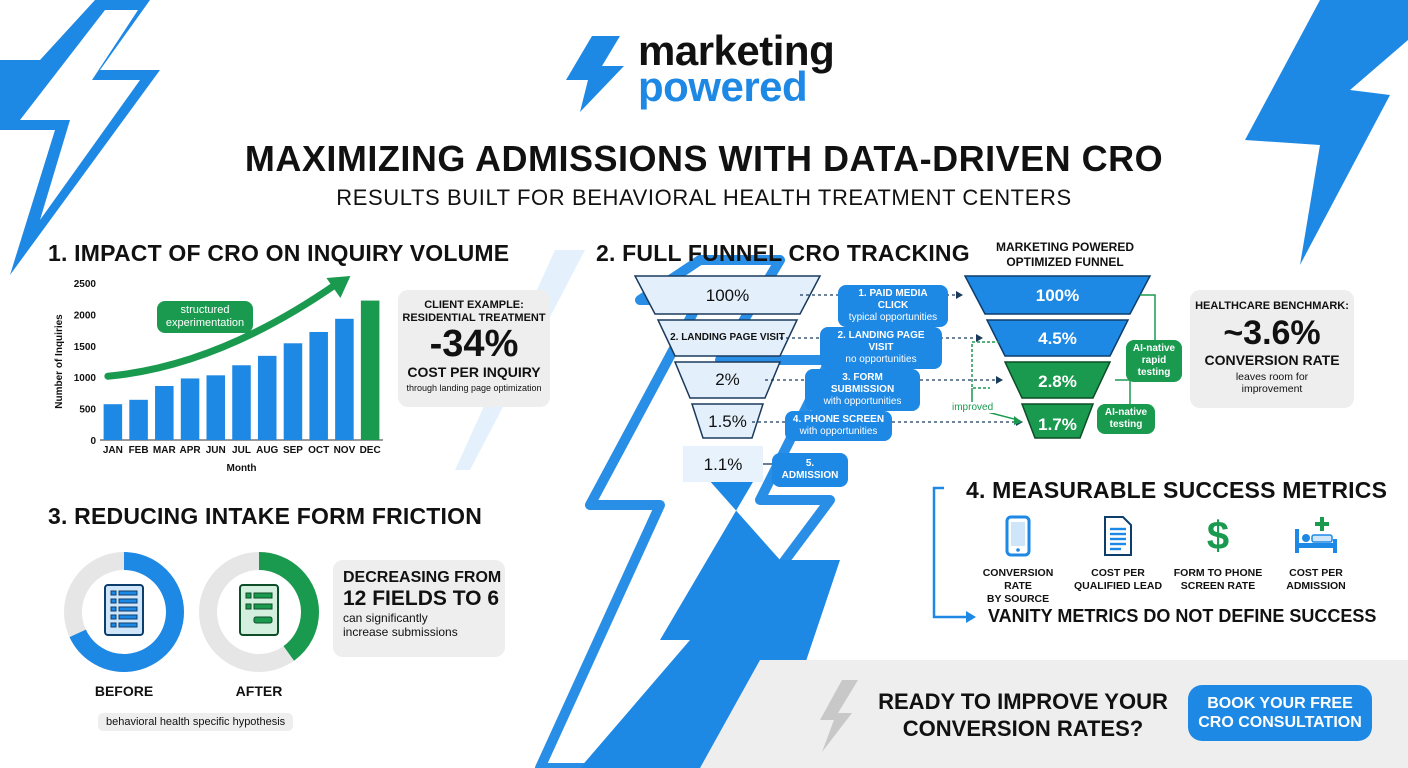 This screenshot has width=1408, height=768. Describe the element at coordinates (85, 378) in the screenshot. I see `y-tick-label: 1000` at that location.